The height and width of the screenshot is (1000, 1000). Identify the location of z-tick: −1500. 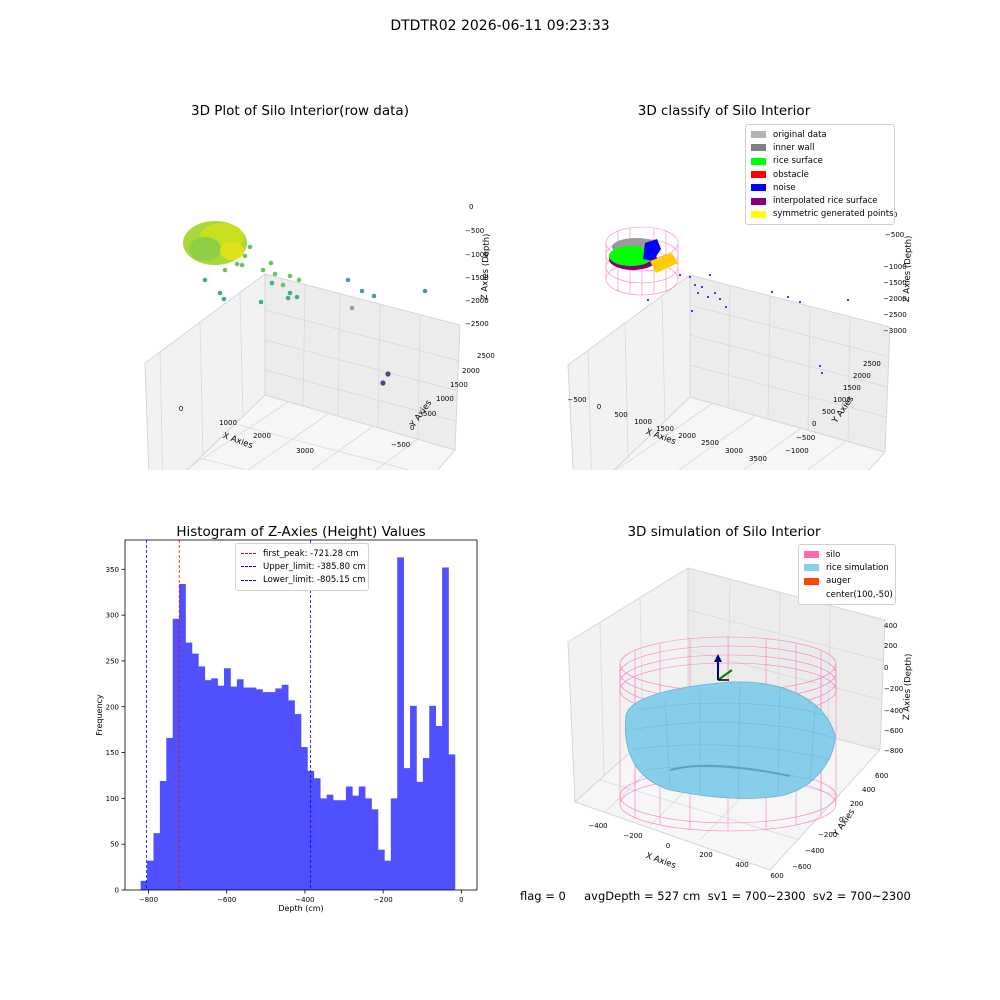
(895, 283).